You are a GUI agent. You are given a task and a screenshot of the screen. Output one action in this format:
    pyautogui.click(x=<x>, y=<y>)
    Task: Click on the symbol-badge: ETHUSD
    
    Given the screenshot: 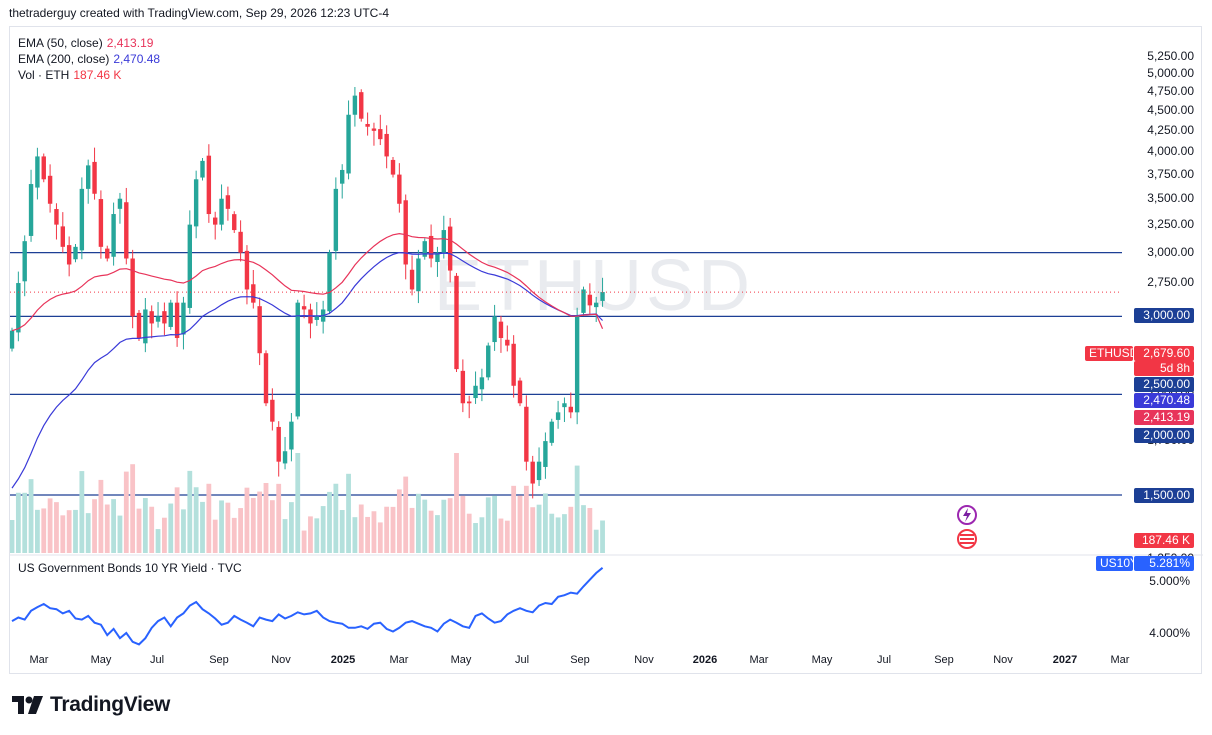 What is the action you would take?
    pyautogui.click(x=1111, y=353)
    